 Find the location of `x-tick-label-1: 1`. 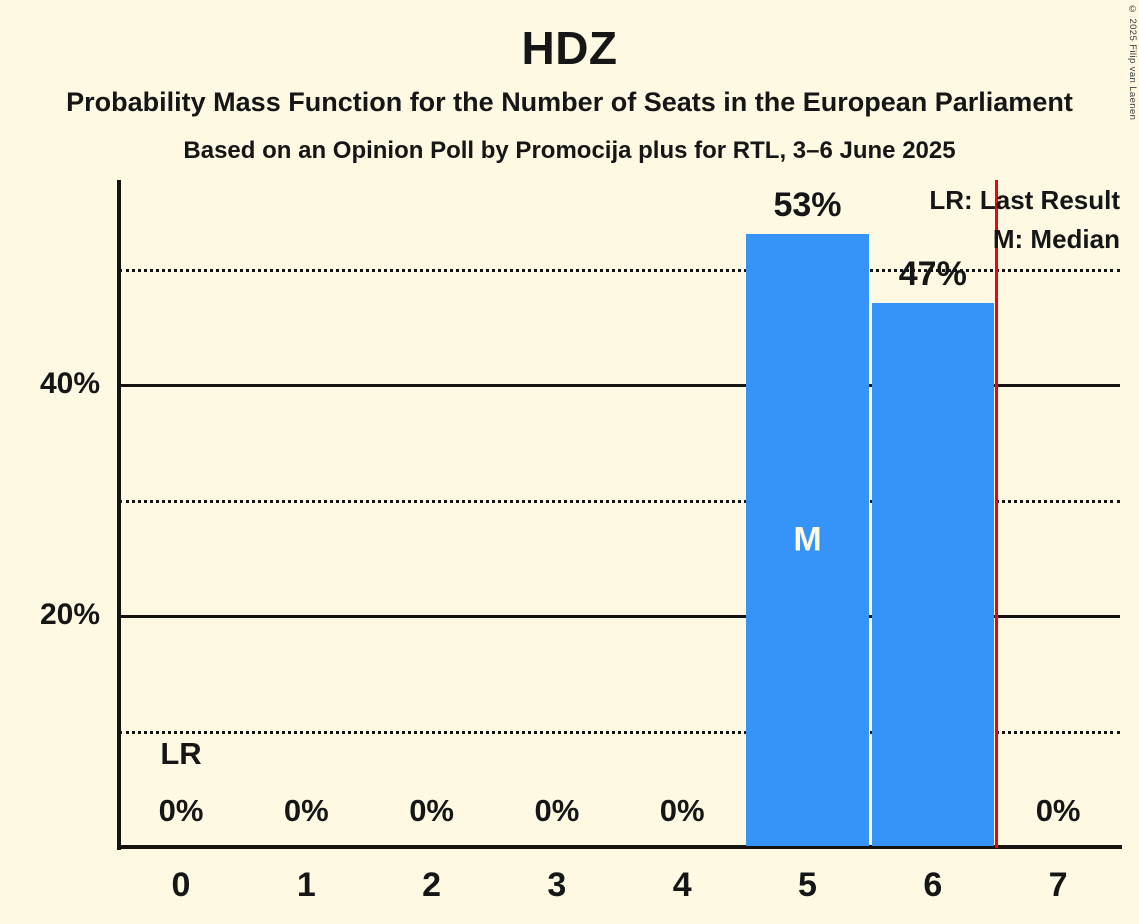

x-tick-label-1: 1 is located at coordinates (306, 885).